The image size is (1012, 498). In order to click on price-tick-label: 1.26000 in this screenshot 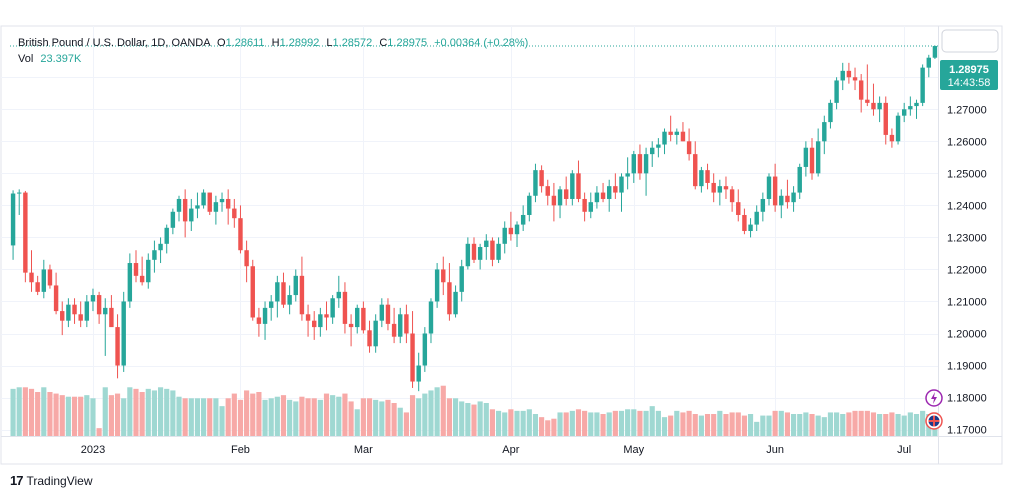, I will do `click(967, 142)`.